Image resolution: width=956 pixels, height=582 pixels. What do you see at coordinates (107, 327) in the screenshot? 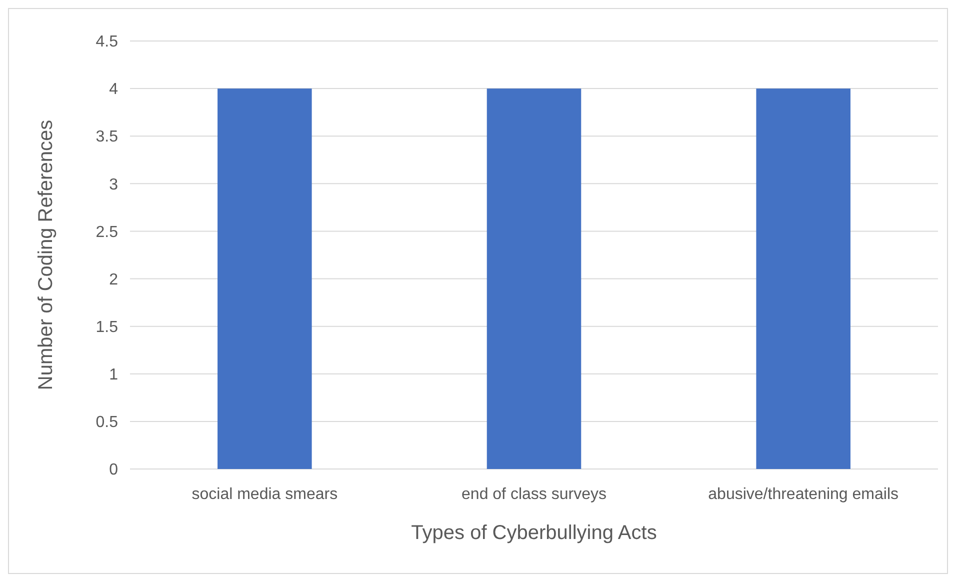
I see `y-tick-label: 1.5` at bounding box center [107, 327].